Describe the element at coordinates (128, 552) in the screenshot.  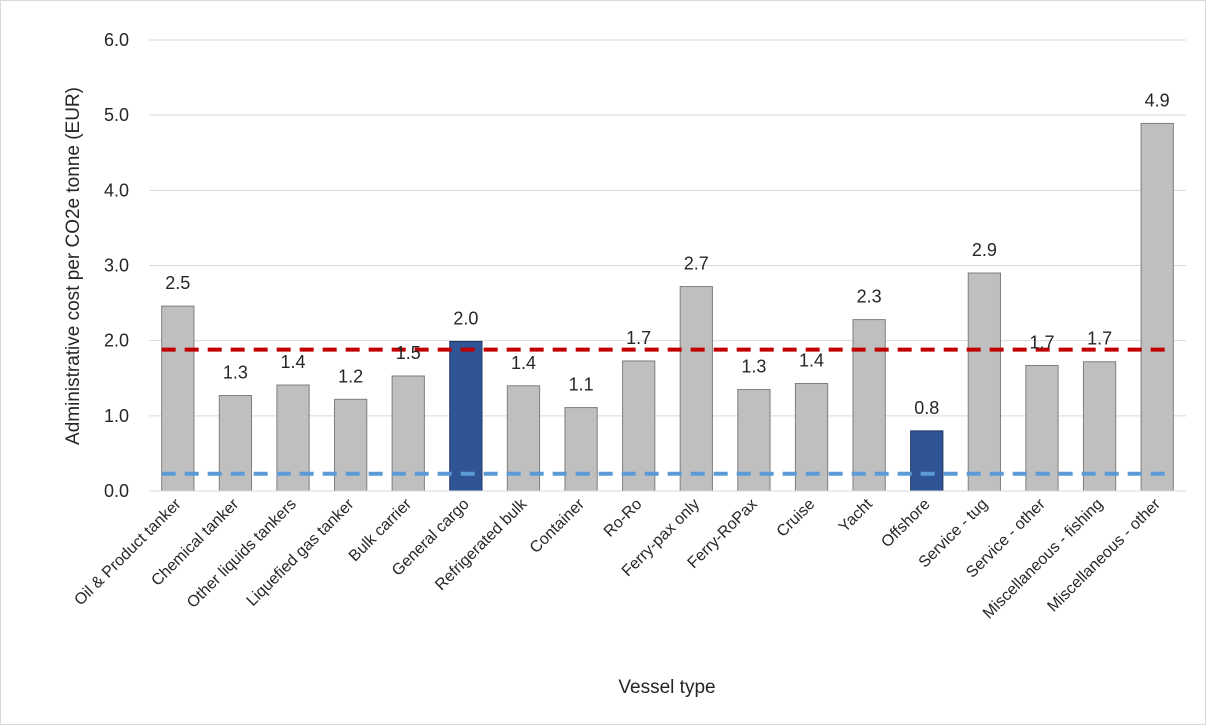
I see `x-tick-label: Oil & Product tanker` at that location.